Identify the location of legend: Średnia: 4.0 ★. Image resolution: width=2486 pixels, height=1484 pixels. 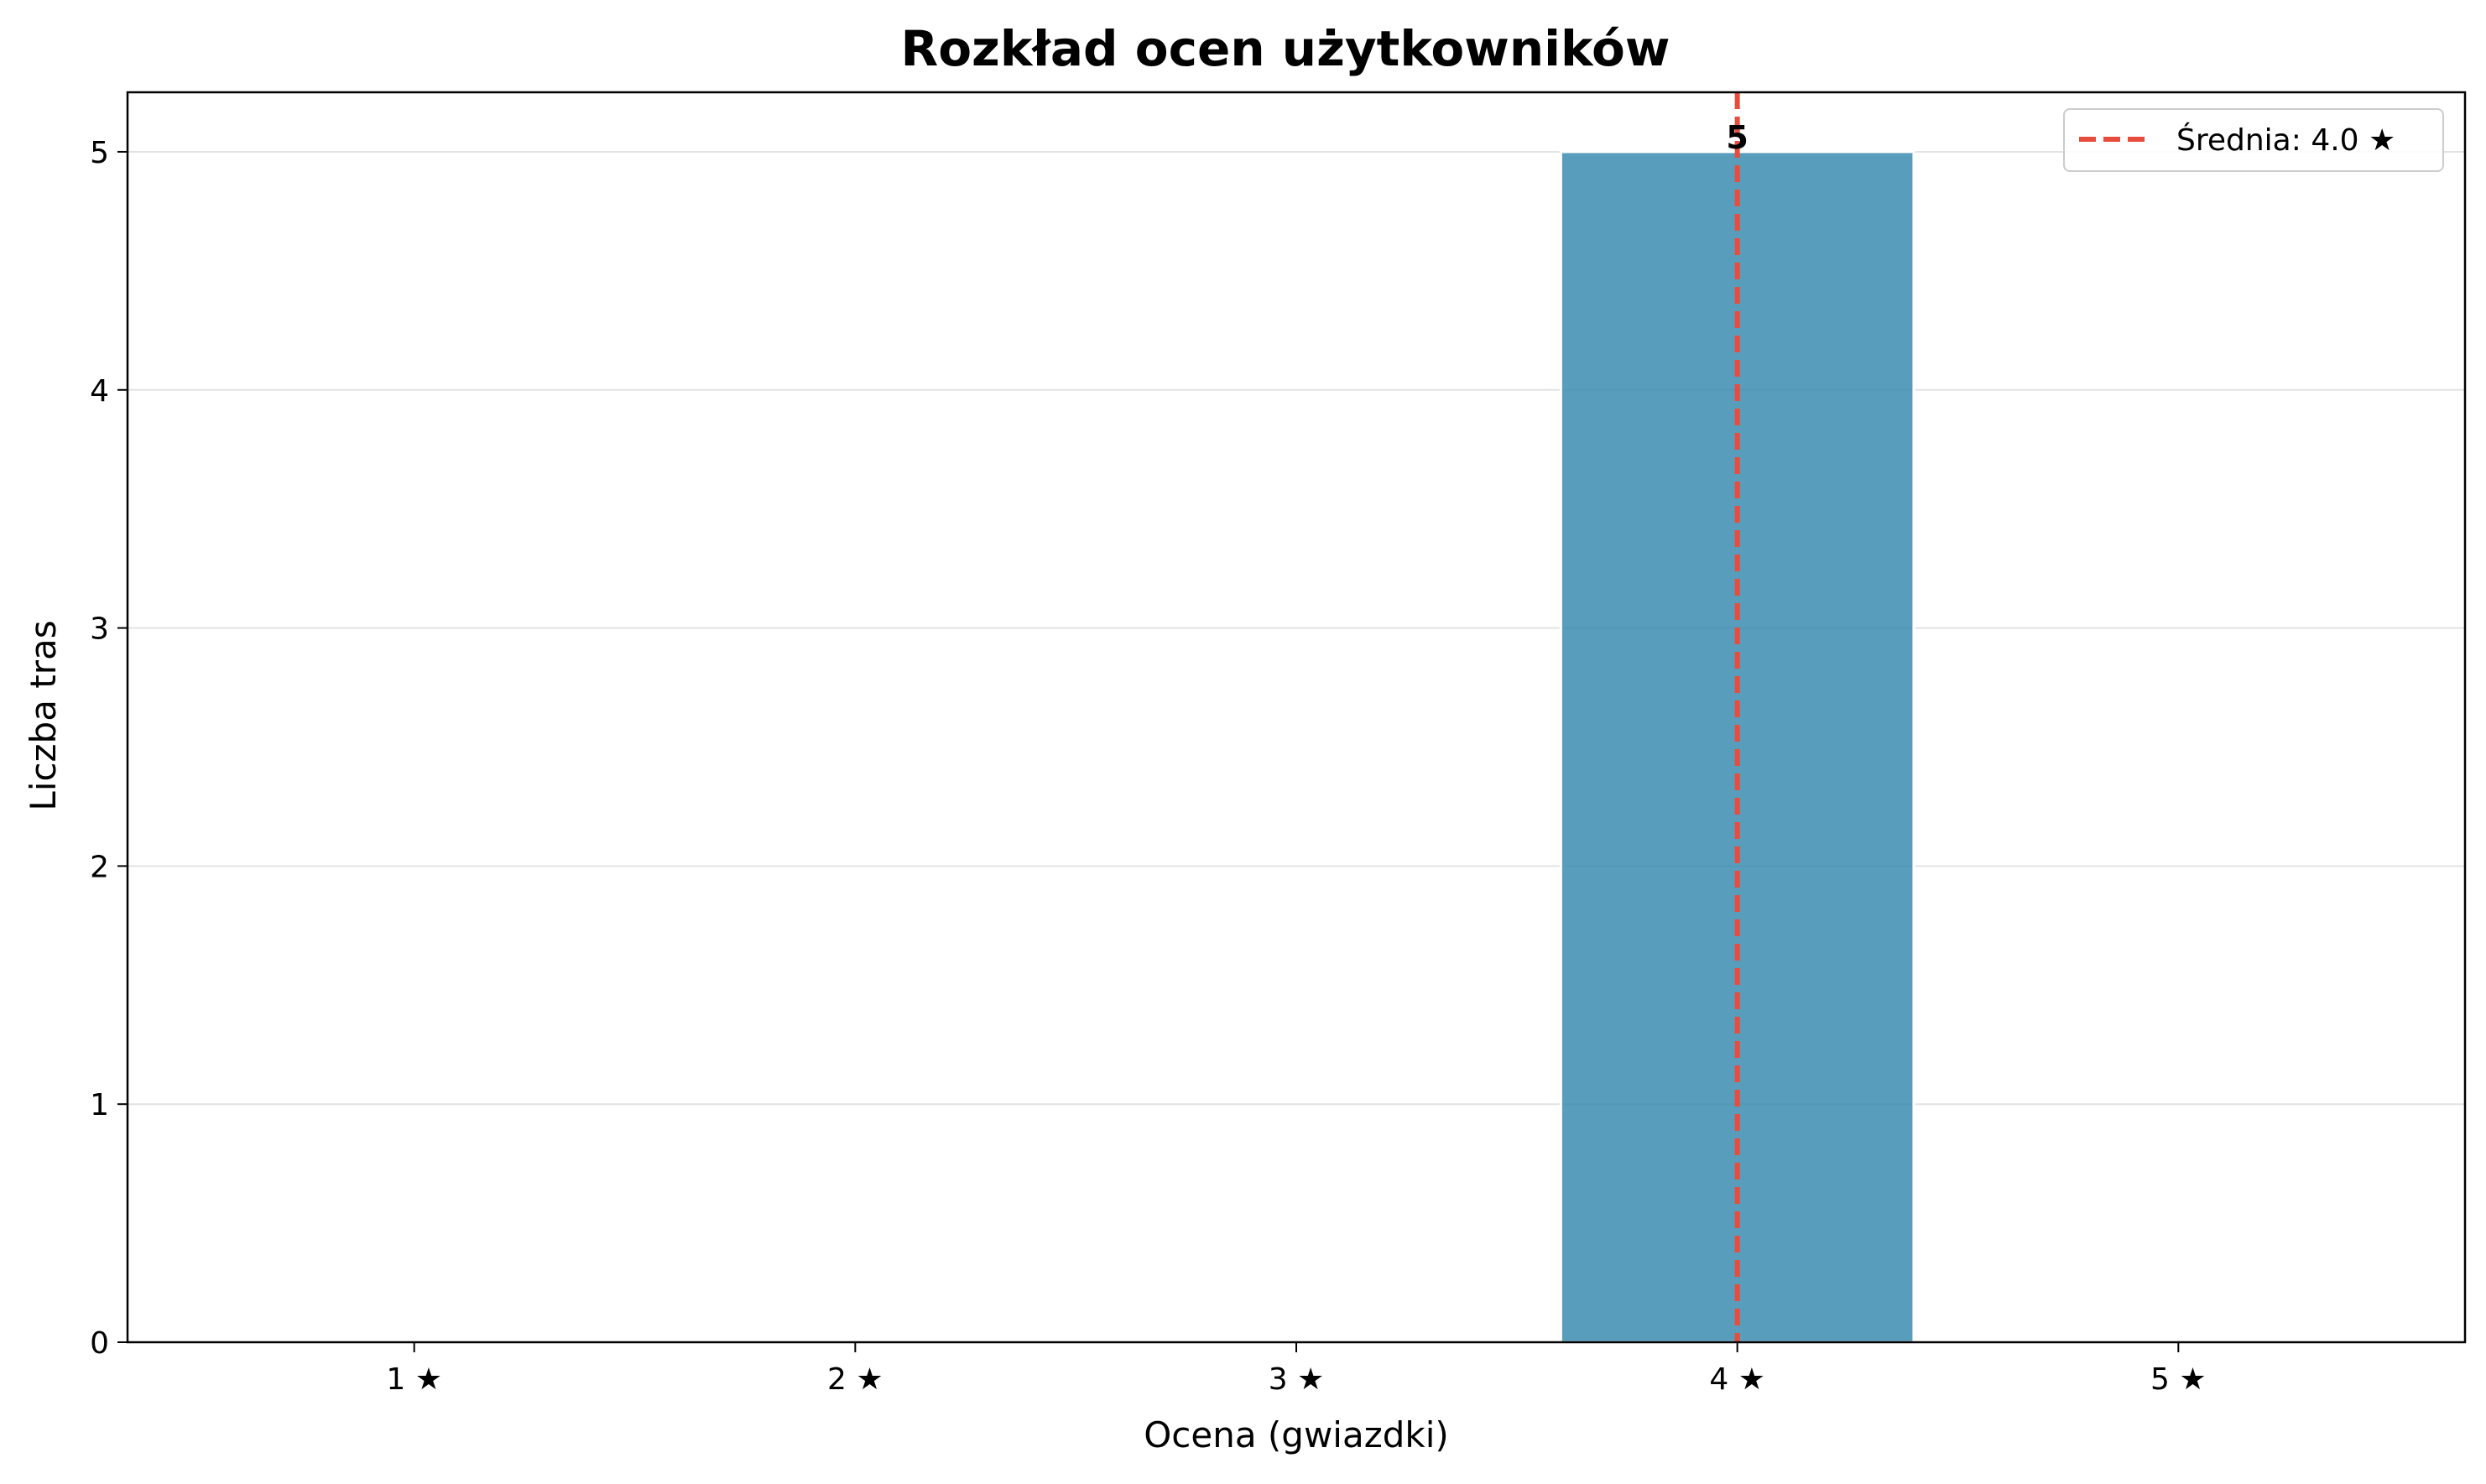
(2253, 140).